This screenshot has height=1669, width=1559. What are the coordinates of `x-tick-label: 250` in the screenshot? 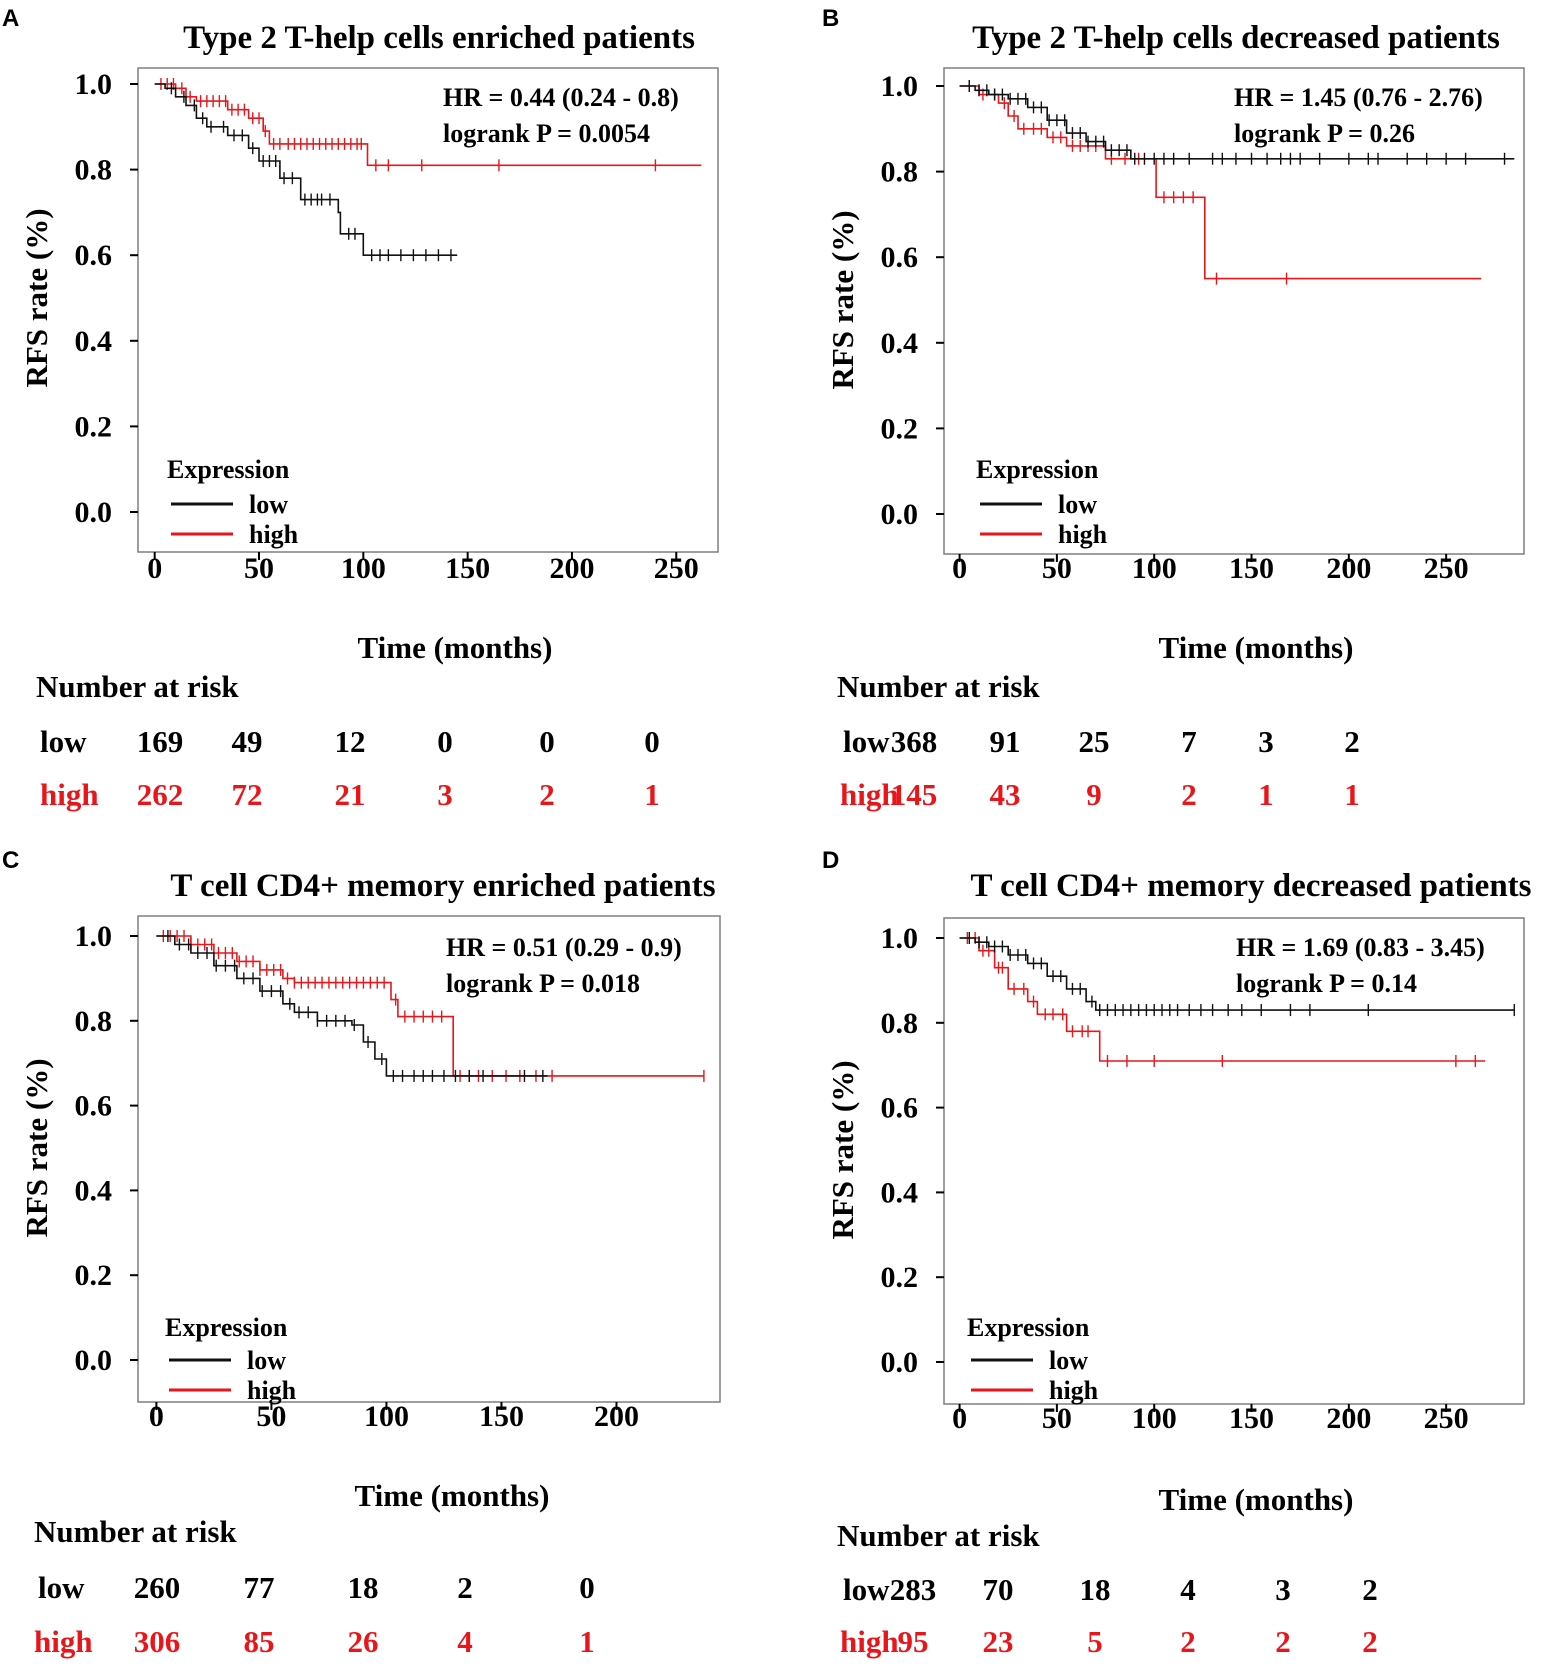 It's located at (676, 568).